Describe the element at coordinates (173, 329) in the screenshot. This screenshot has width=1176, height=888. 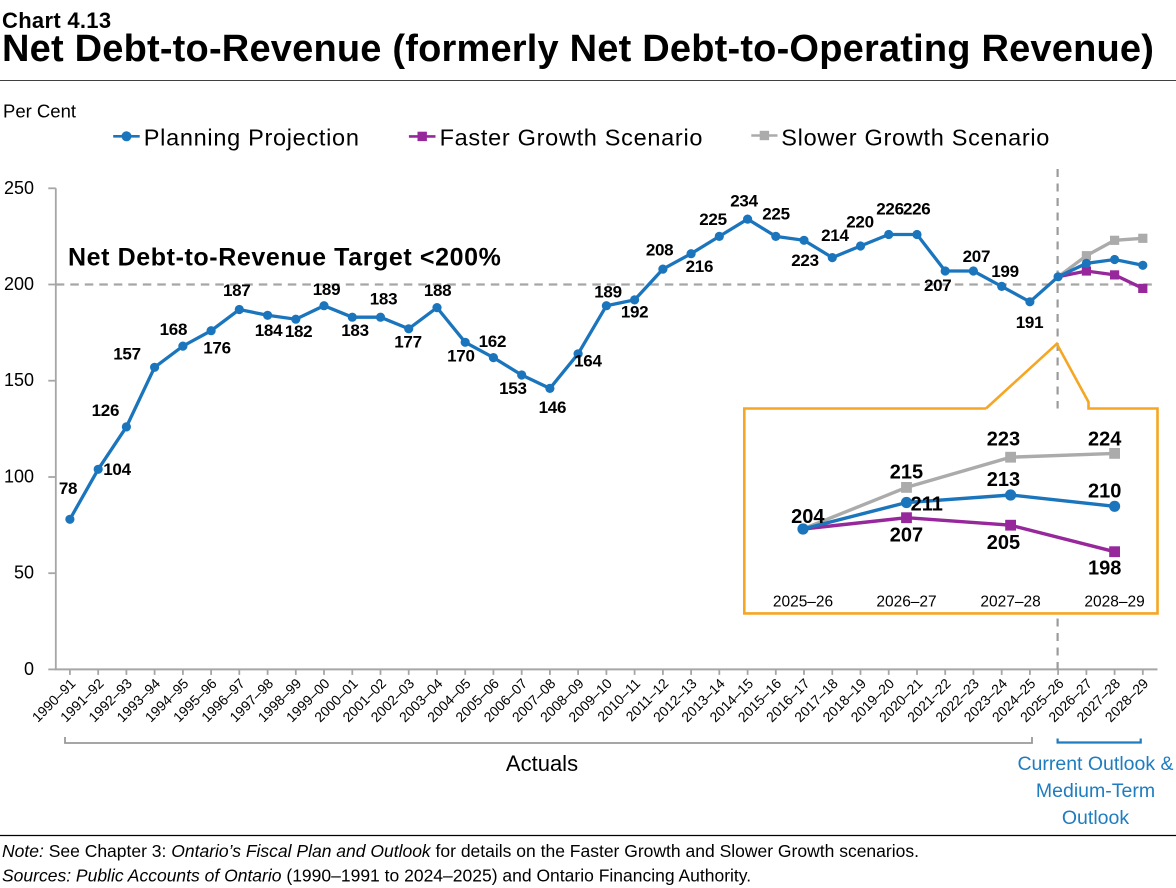
I see `svg-text: 168` at that location.